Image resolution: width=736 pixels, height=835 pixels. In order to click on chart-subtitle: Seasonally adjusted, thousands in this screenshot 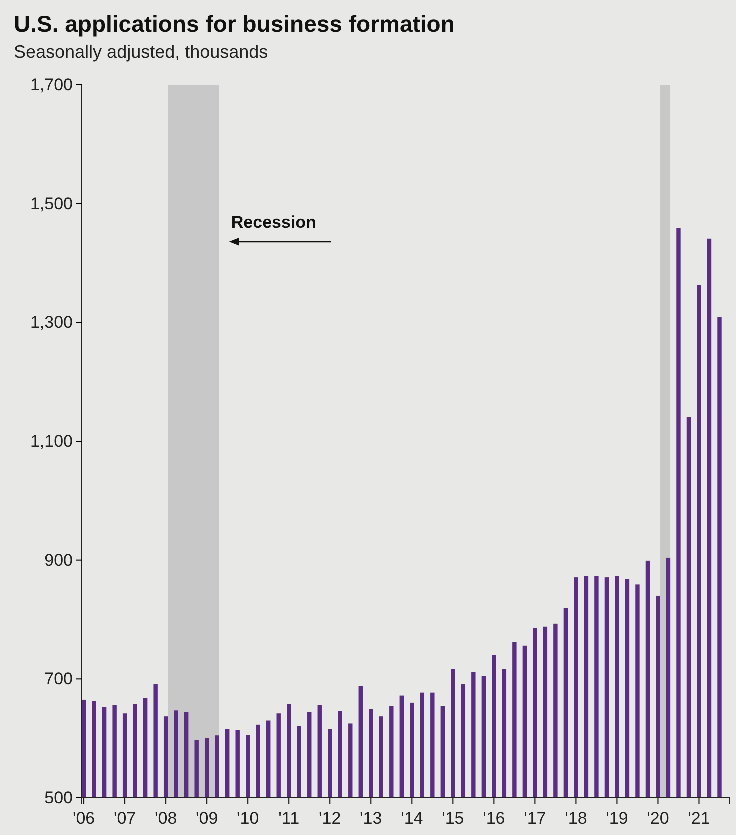, I will do `click(141, 52)`.